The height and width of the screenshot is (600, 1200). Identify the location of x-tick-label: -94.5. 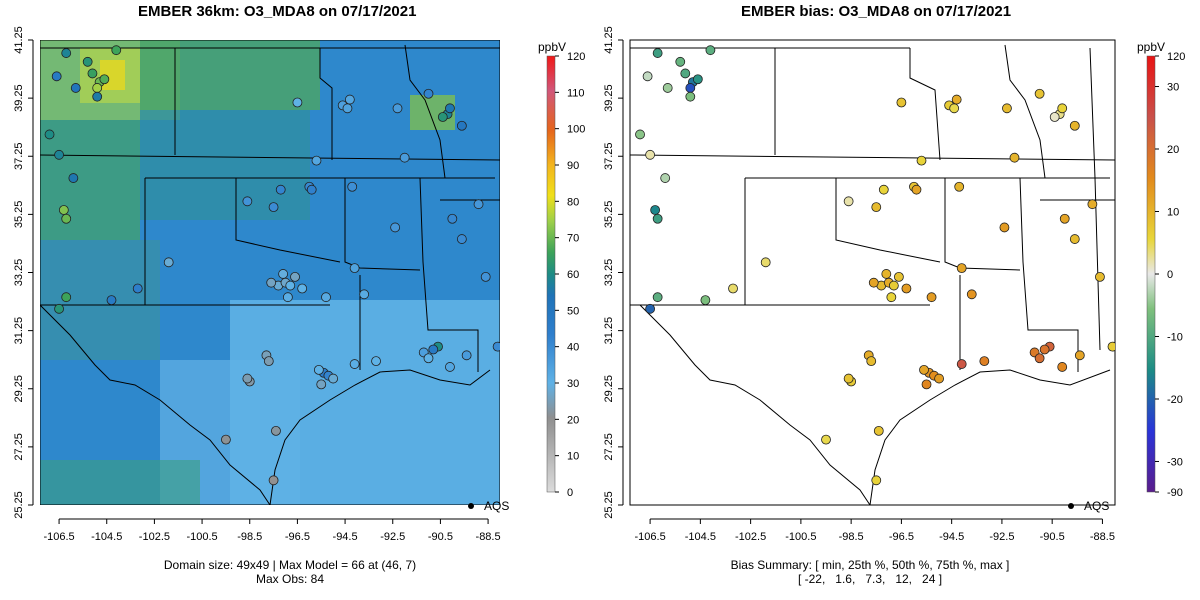
(345, 537).